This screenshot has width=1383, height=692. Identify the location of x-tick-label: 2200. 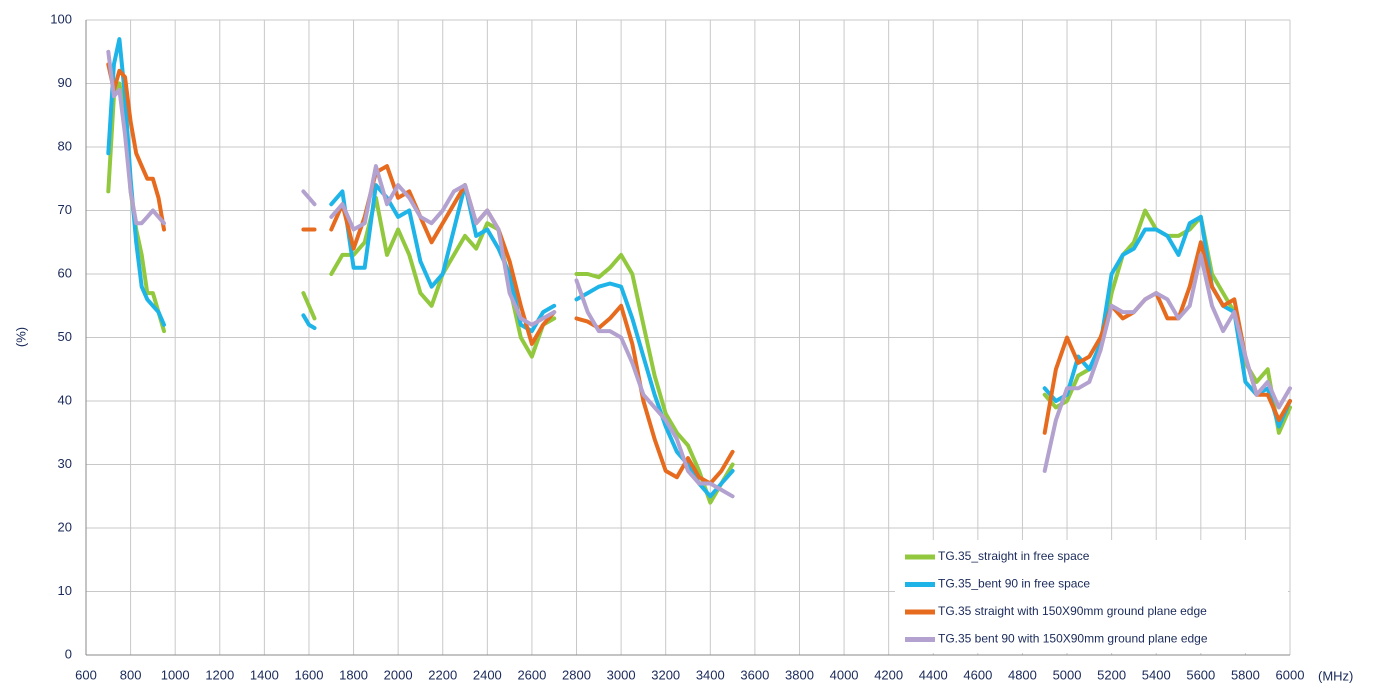
(442, 674).